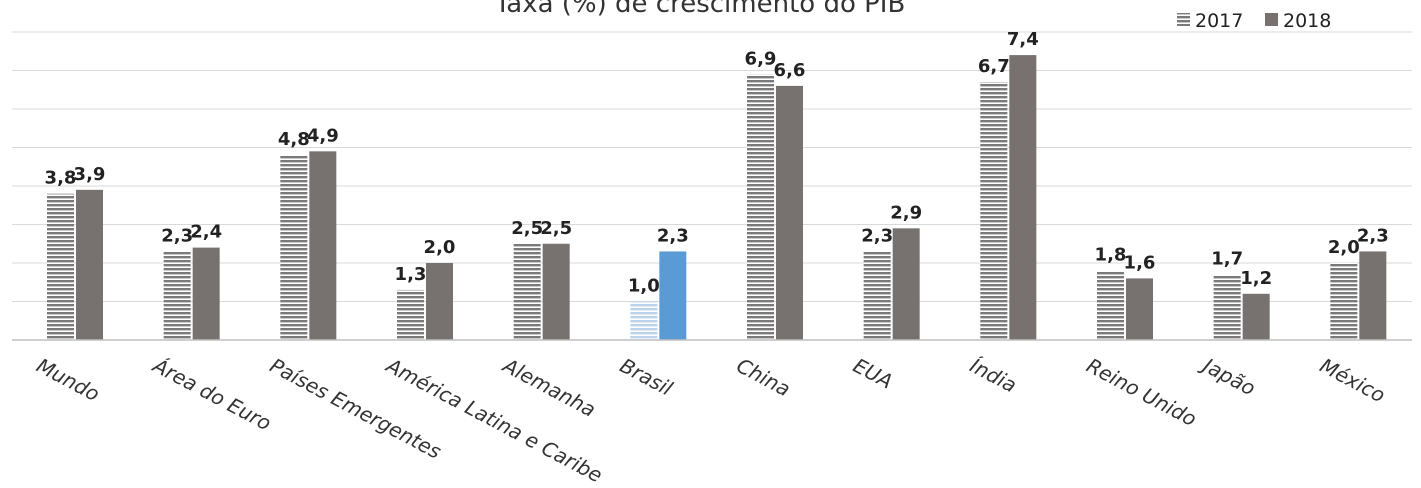 The image size is (1421, 488). What do you see at coordinates (206, 232) in the screenshot?
I see `data-label-2018-2: 2,4` at bounding box center [206, 232].